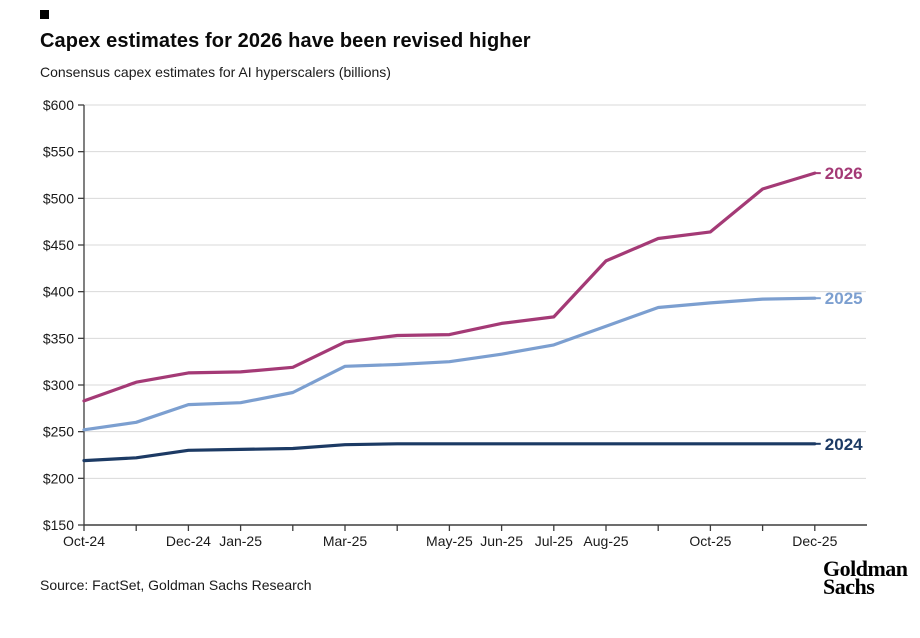 The width and height of the screenshot is (920, 638). I want to click on y-tick-label: $400, so click(58, 292).